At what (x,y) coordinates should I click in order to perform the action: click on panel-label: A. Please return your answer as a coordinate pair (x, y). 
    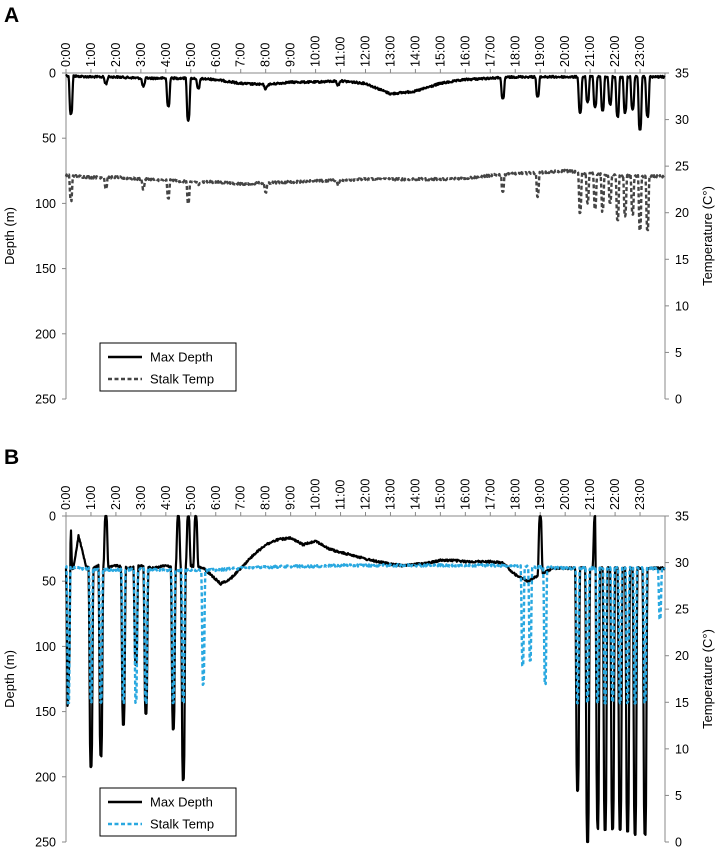
    Looking at the image, I should click on (11, 15).